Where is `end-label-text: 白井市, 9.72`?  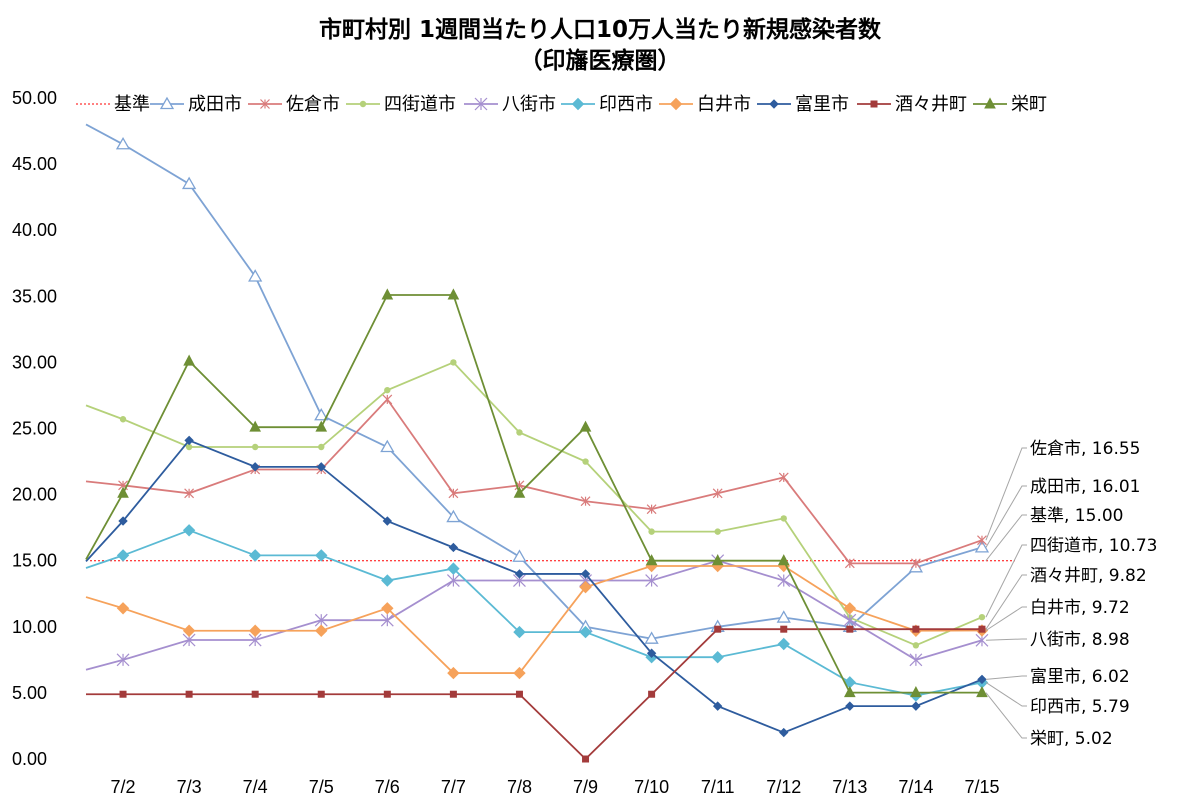 end-label-text: 白井市, 9.72 is located at coordinates (1080, 608).